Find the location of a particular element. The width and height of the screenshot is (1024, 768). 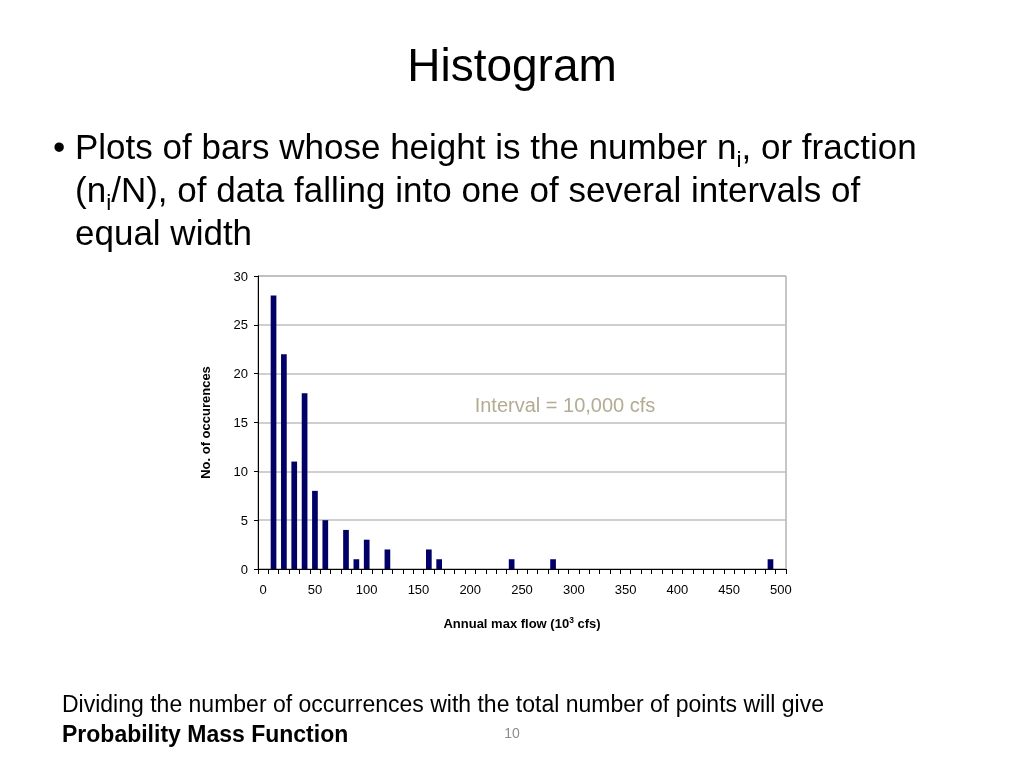

x-tick-label: 100 is located at coordinates (366, 589).